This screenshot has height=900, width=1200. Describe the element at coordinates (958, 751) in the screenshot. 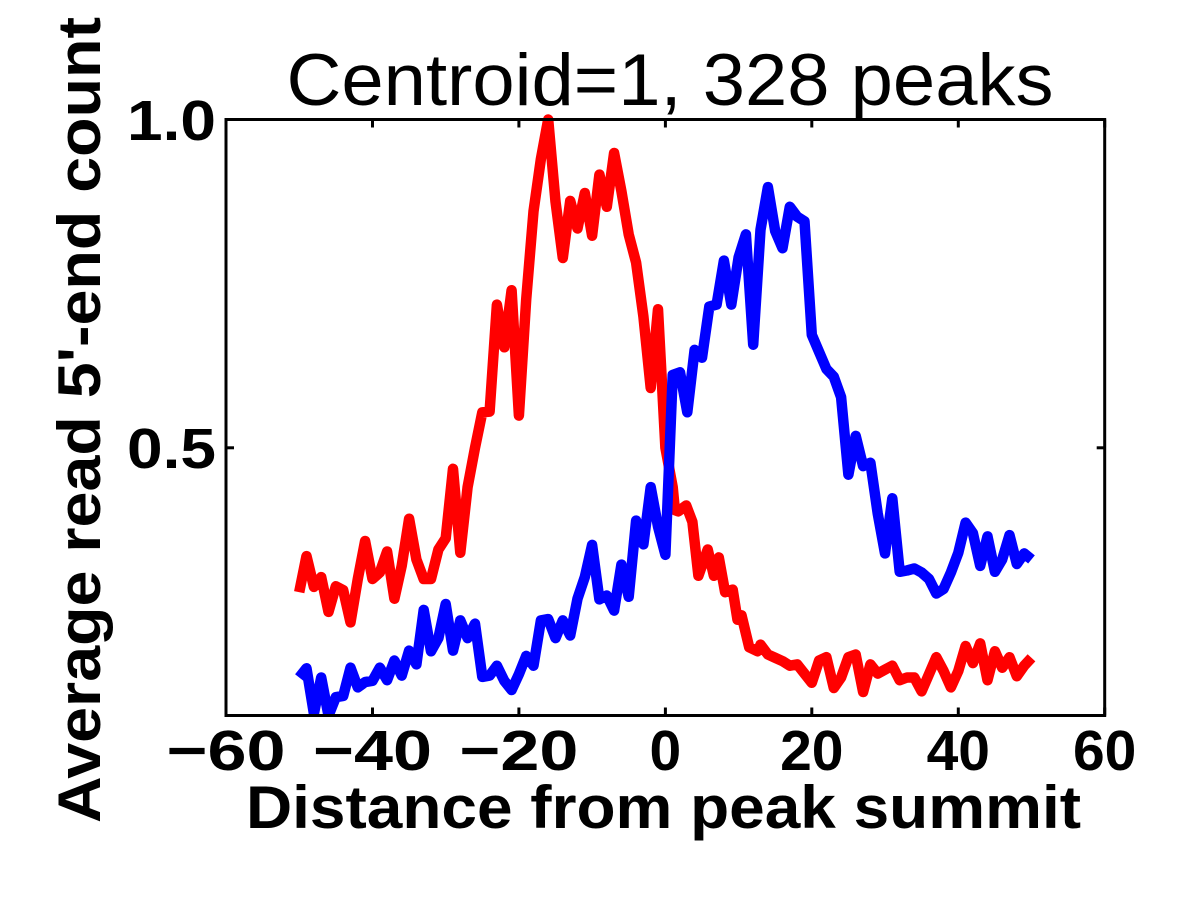

I see `svg-text: 40` at that location.